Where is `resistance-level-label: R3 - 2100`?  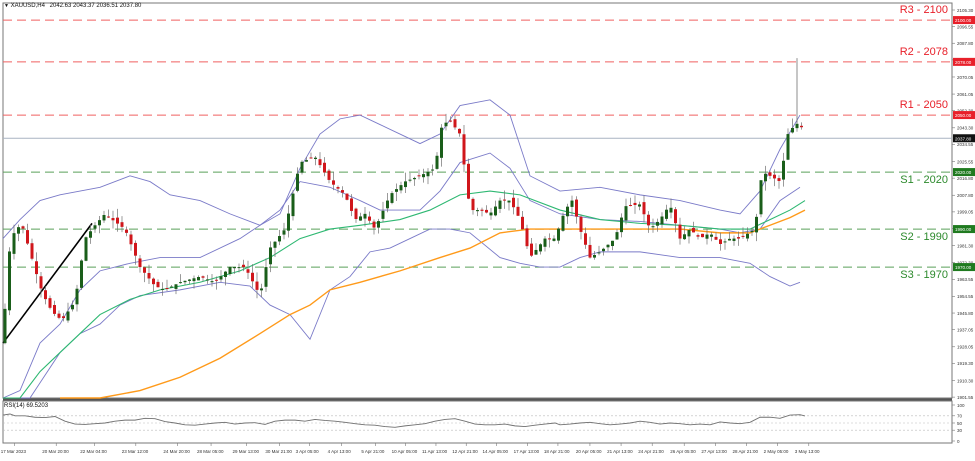
resistance-level-label: R3 - 2100 is located at coordinates (924, 10).